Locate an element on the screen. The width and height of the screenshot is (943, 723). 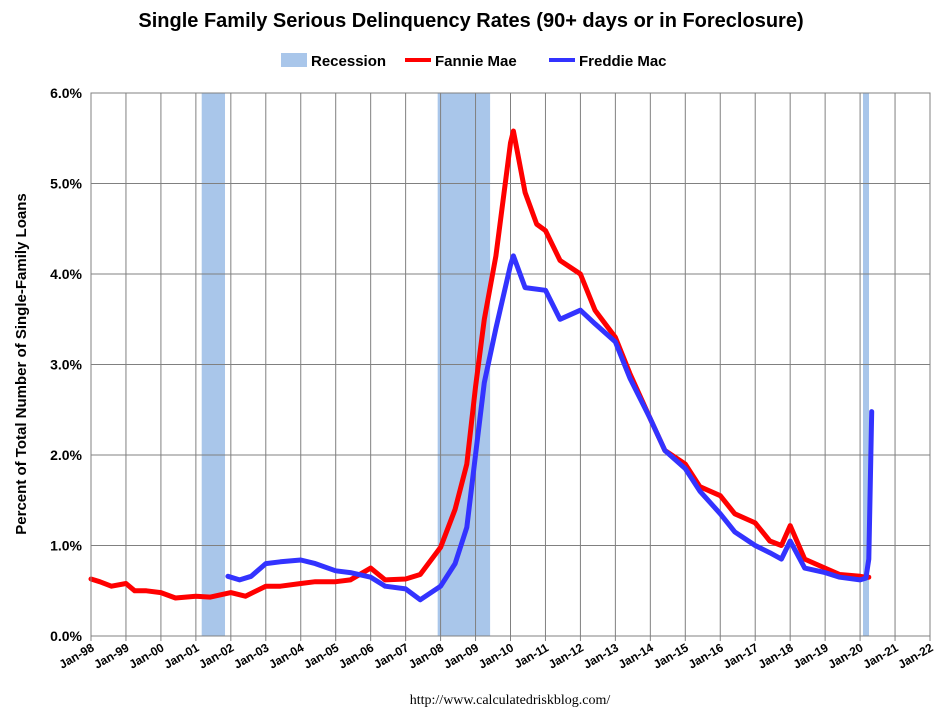
y-tick-label: 0.0% is located at coordinates (66, 636).